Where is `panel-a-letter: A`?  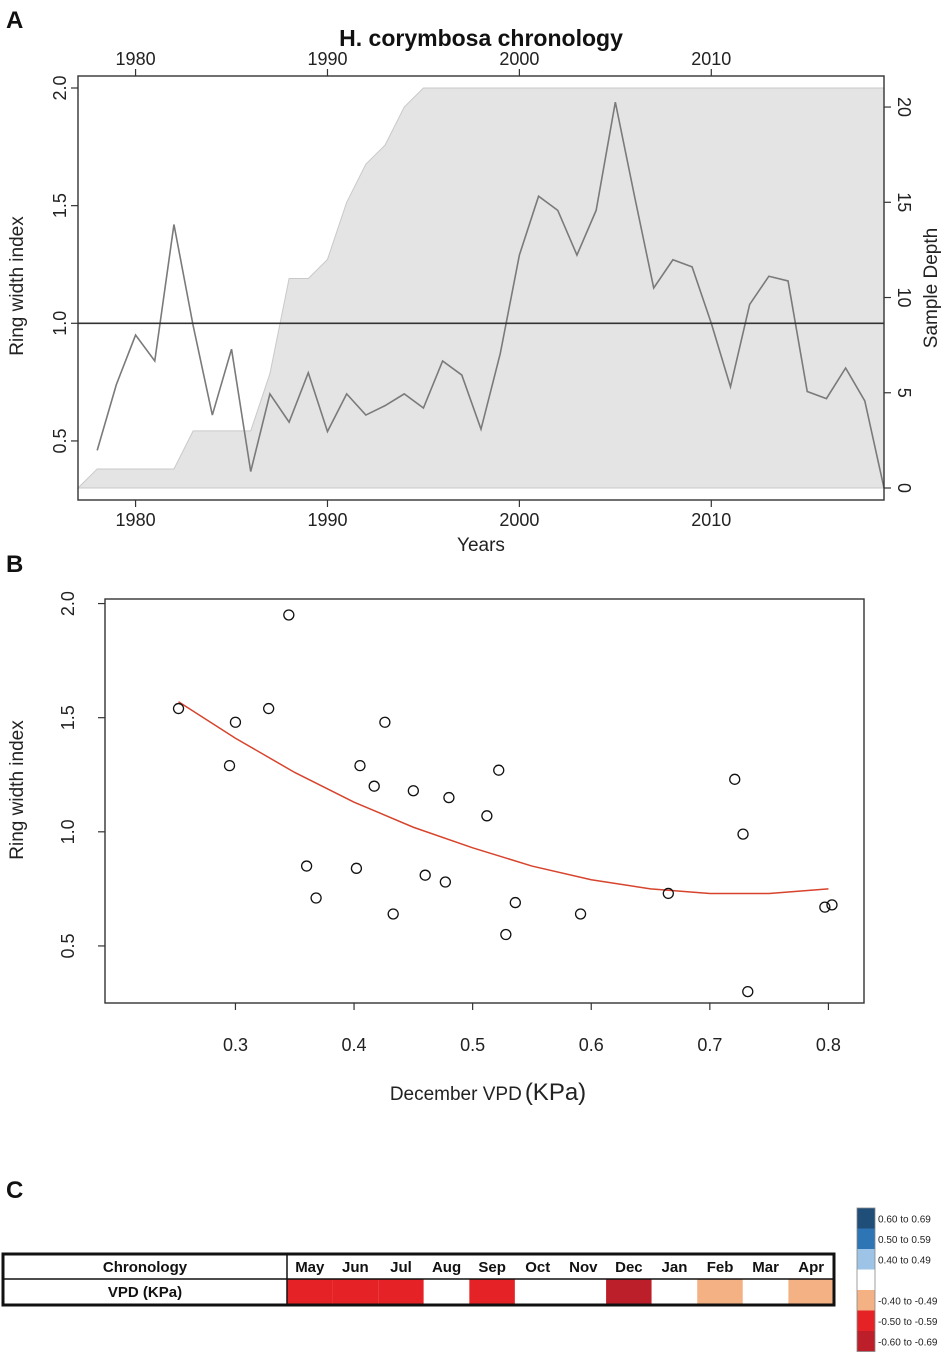
panel-a-letter: A is located at coordinates (14, 20).